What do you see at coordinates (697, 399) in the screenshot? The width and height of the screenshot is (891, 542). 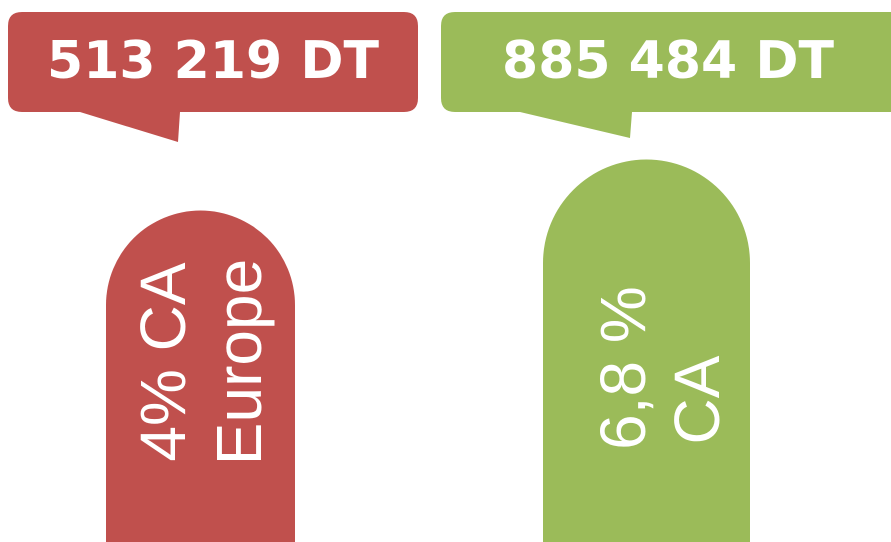 I see `label-line: CA` at bounding box center [697, 399].